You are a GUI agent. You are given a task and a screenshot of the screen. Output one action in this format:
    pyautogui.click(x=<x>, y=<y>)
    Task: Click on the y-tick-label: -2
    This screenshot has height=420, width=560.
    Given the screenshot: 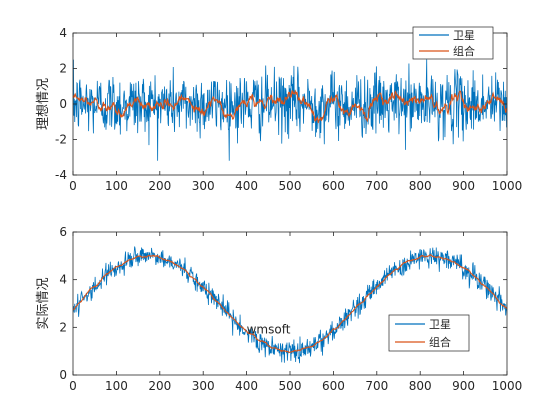 What is the action you would take?
    pyautogui.click(x=61, y=140)
    